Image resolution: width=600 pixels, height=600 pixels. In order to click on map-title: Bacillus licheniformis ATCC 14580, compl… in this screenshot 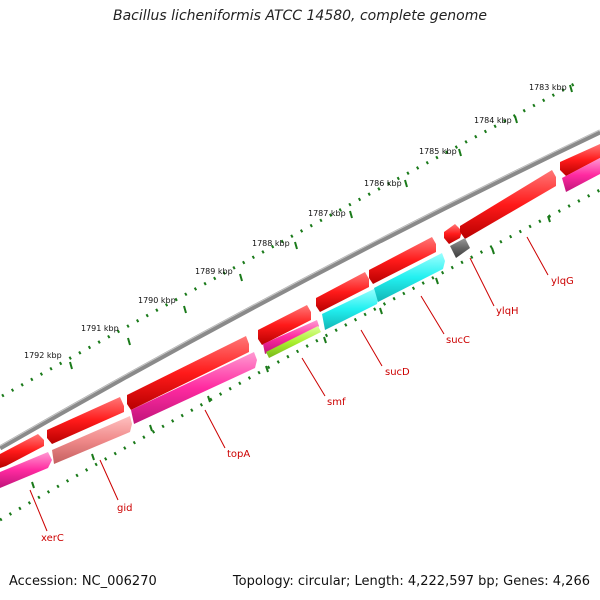, I will do `click(300, 16)`.